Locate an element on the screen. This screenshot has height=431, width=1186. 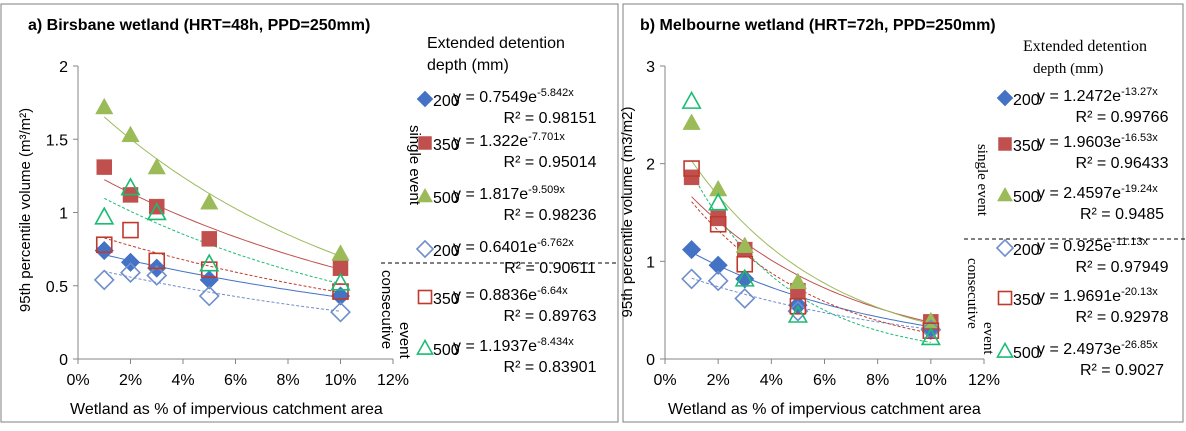
legend-r2: R² = 0.95014 is located at coordinates (550, 162).